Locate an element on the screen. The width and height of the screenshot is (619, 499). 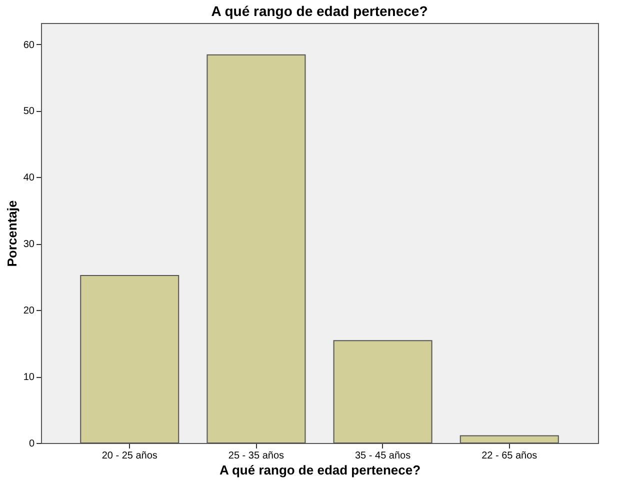
x-tick-label: 22 - 65 años is located at coordinates (510, 456).